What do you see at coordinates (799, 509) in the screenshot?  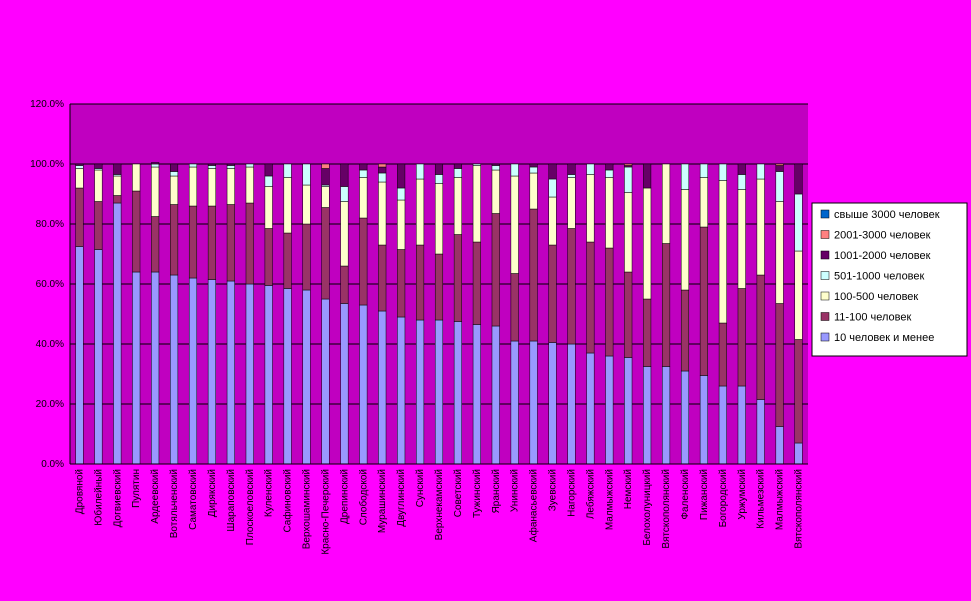 I see `x-tick-label: Вятскополянский` at bounding box center [799, 509].